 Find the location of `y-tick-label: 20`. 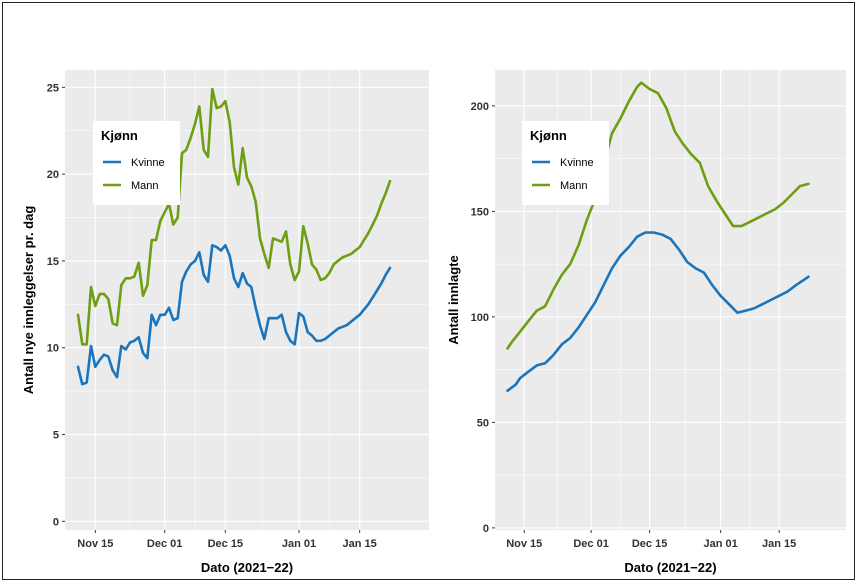

y-tick-label: 20 is located at coordinates (53, 175).